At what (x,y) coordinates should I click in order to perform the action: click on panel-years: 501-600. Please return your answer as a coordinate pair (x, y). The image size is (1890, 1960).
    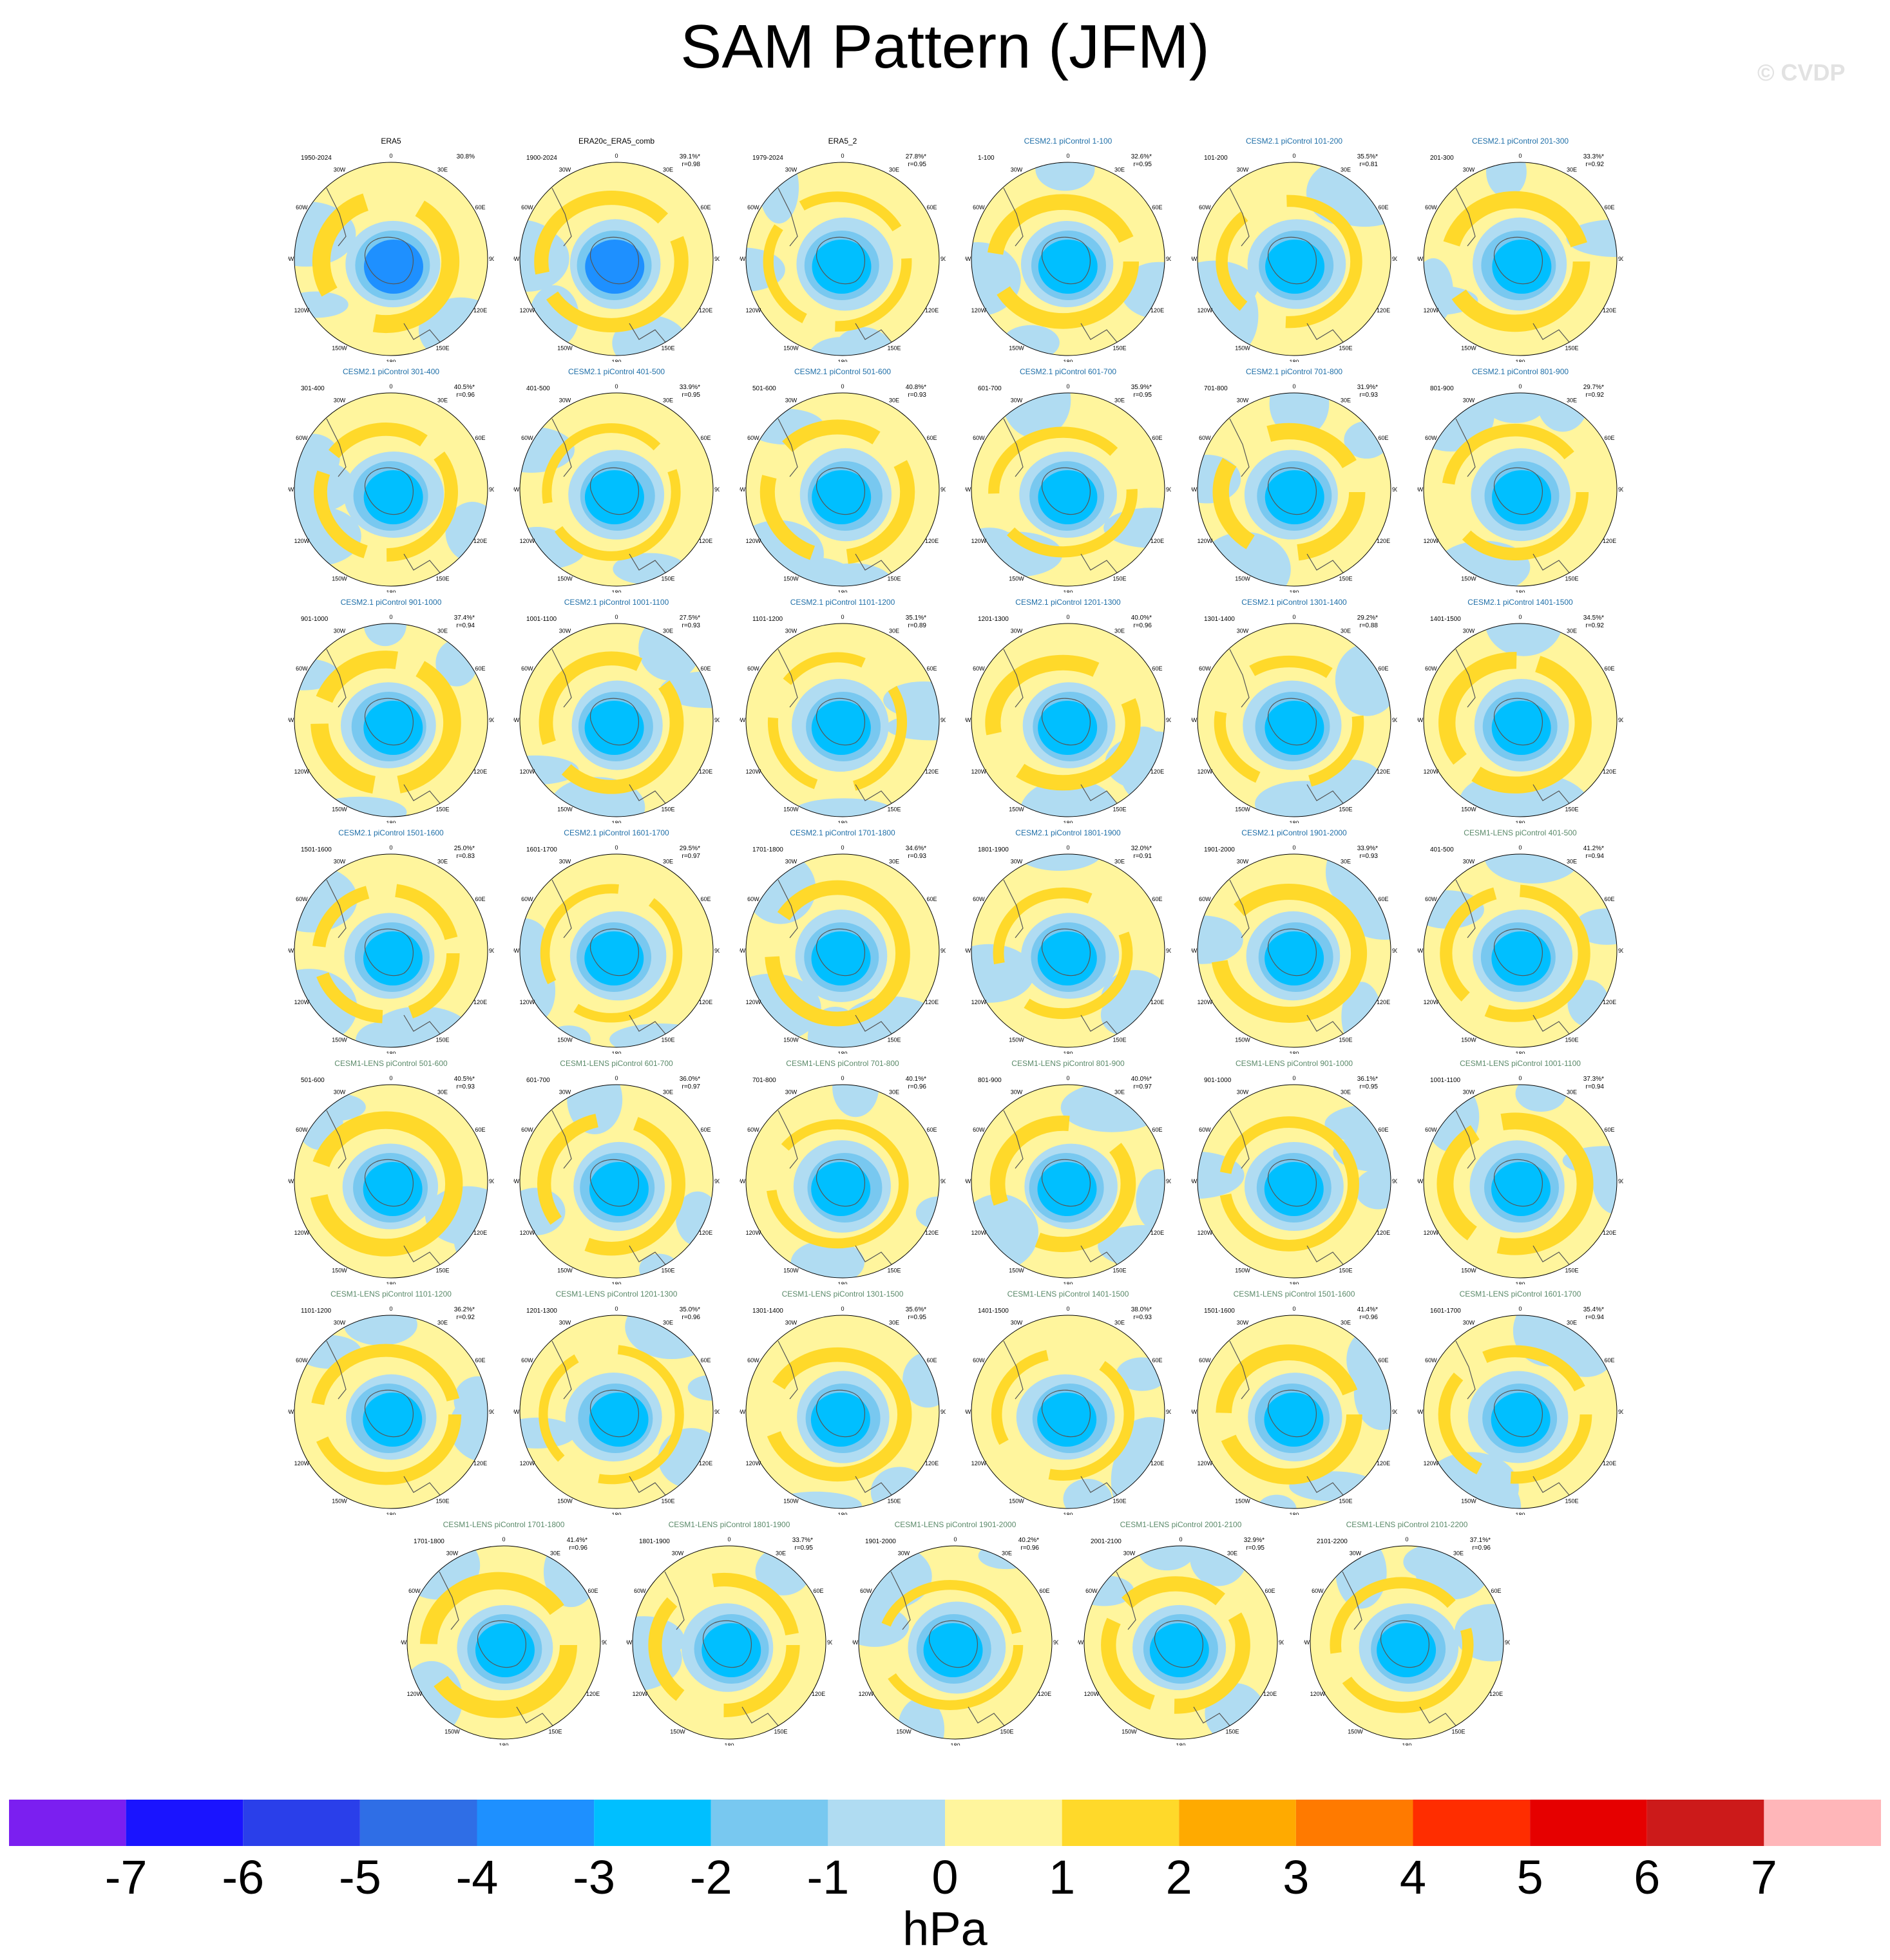
    Looking at the image, I should click on (764, 388).